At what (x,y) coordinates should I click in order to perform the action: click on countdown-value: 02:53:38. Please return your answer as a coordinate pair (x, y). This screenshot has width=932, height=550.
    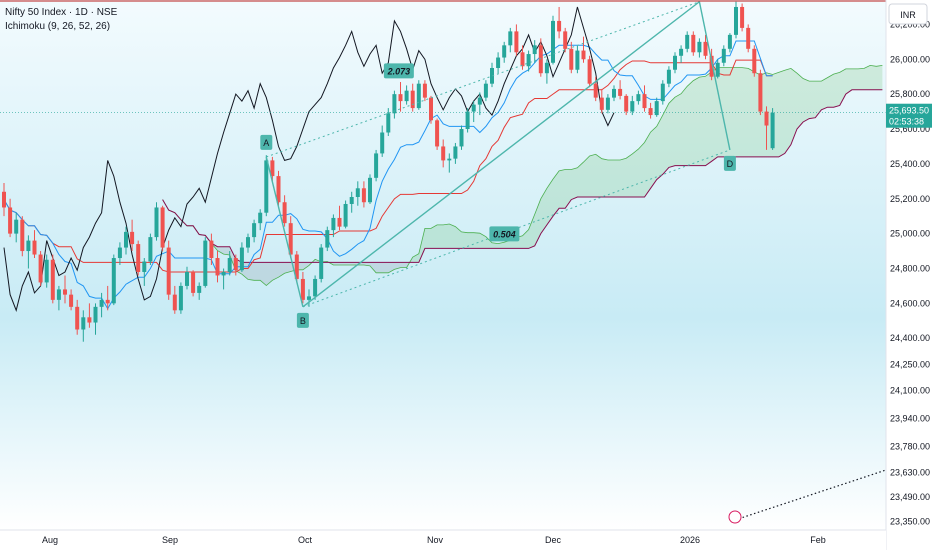
    Looking at the image, I should click on (906, 122).